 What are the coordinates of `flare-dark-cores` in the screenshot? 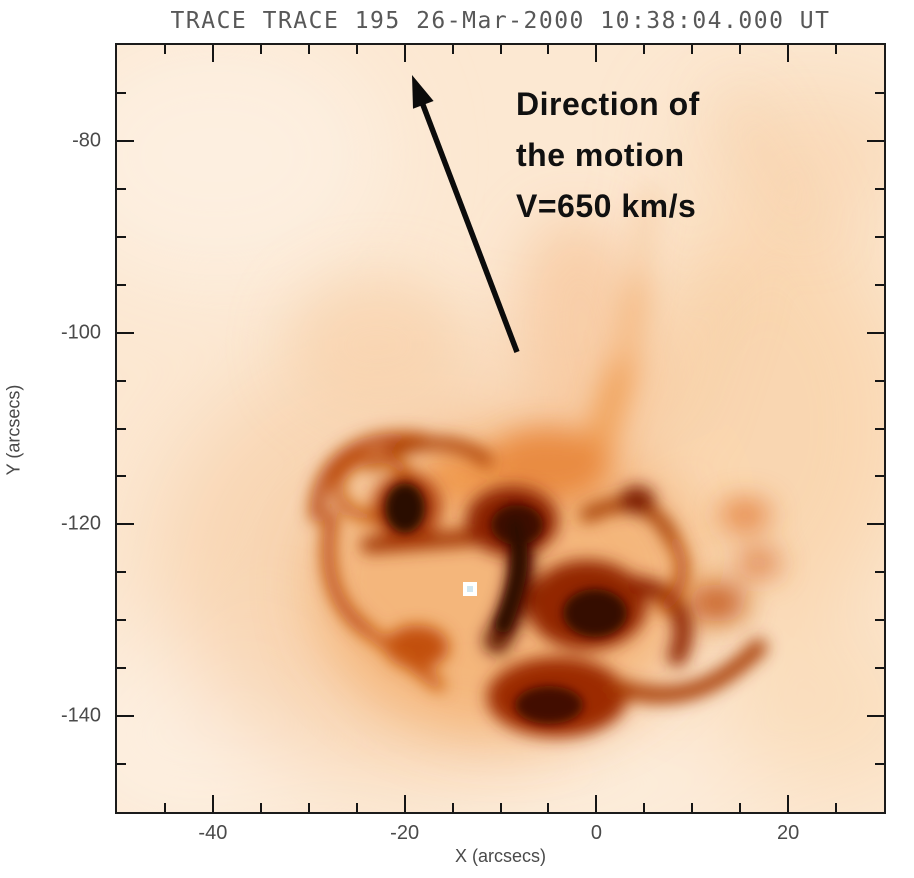 It's located at (506, 603).